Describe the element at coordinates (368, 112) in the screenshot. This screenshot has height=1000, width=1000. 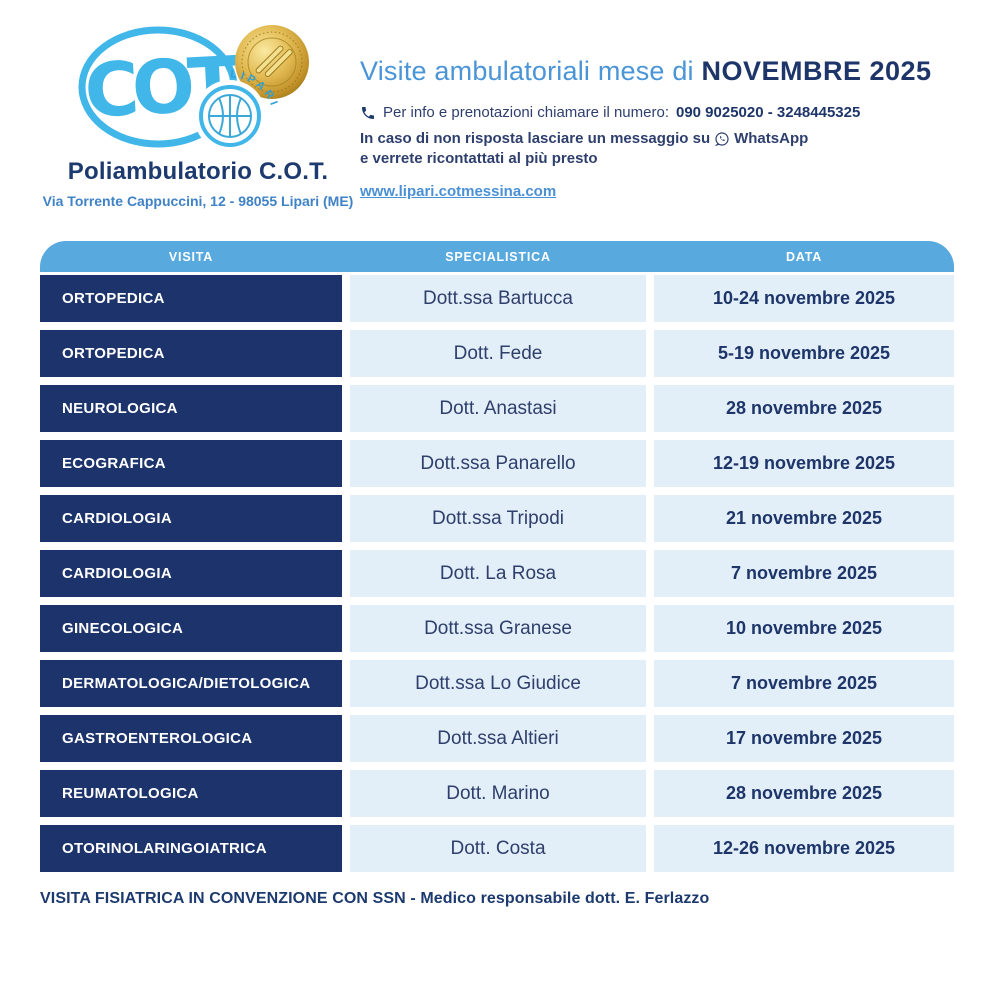
I see `phone-icon` at that location.